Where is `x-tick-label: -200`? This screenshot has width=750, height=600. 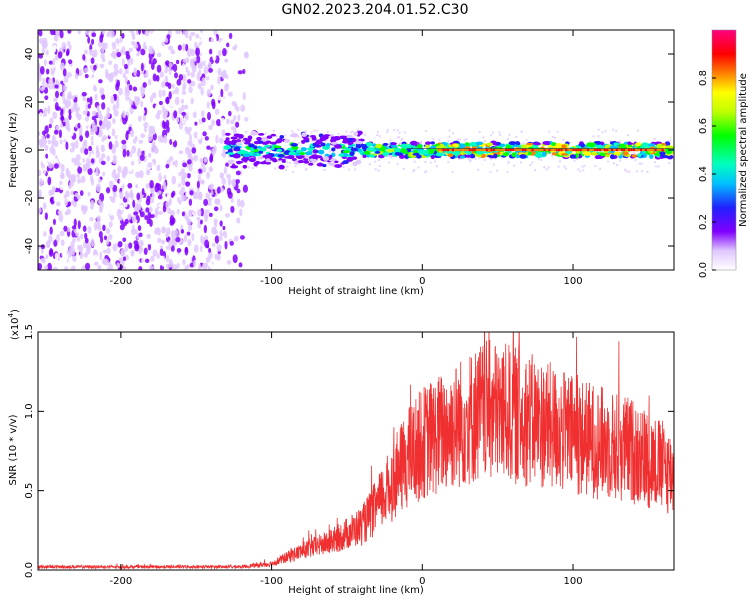 x-tick-label: -200 is located at coordinates (121, 281).